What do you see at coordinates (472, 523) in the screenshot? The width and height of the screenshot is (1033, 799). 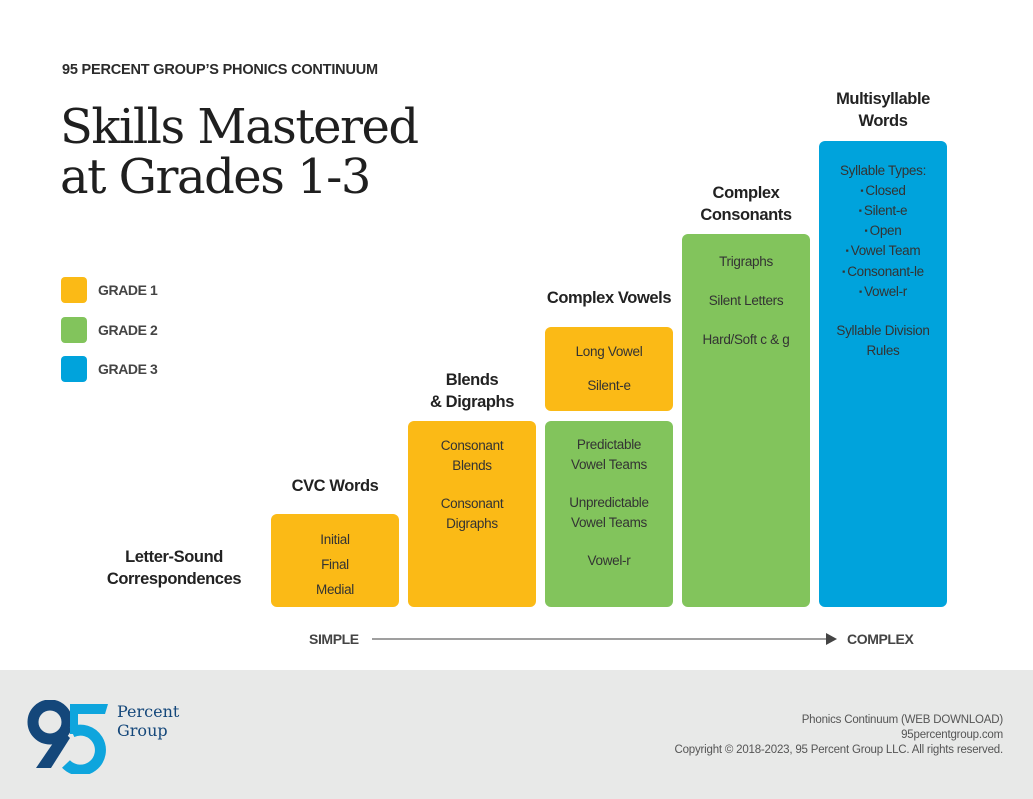 I see `item-line: Digraphs` at bounding box center [472, 523].